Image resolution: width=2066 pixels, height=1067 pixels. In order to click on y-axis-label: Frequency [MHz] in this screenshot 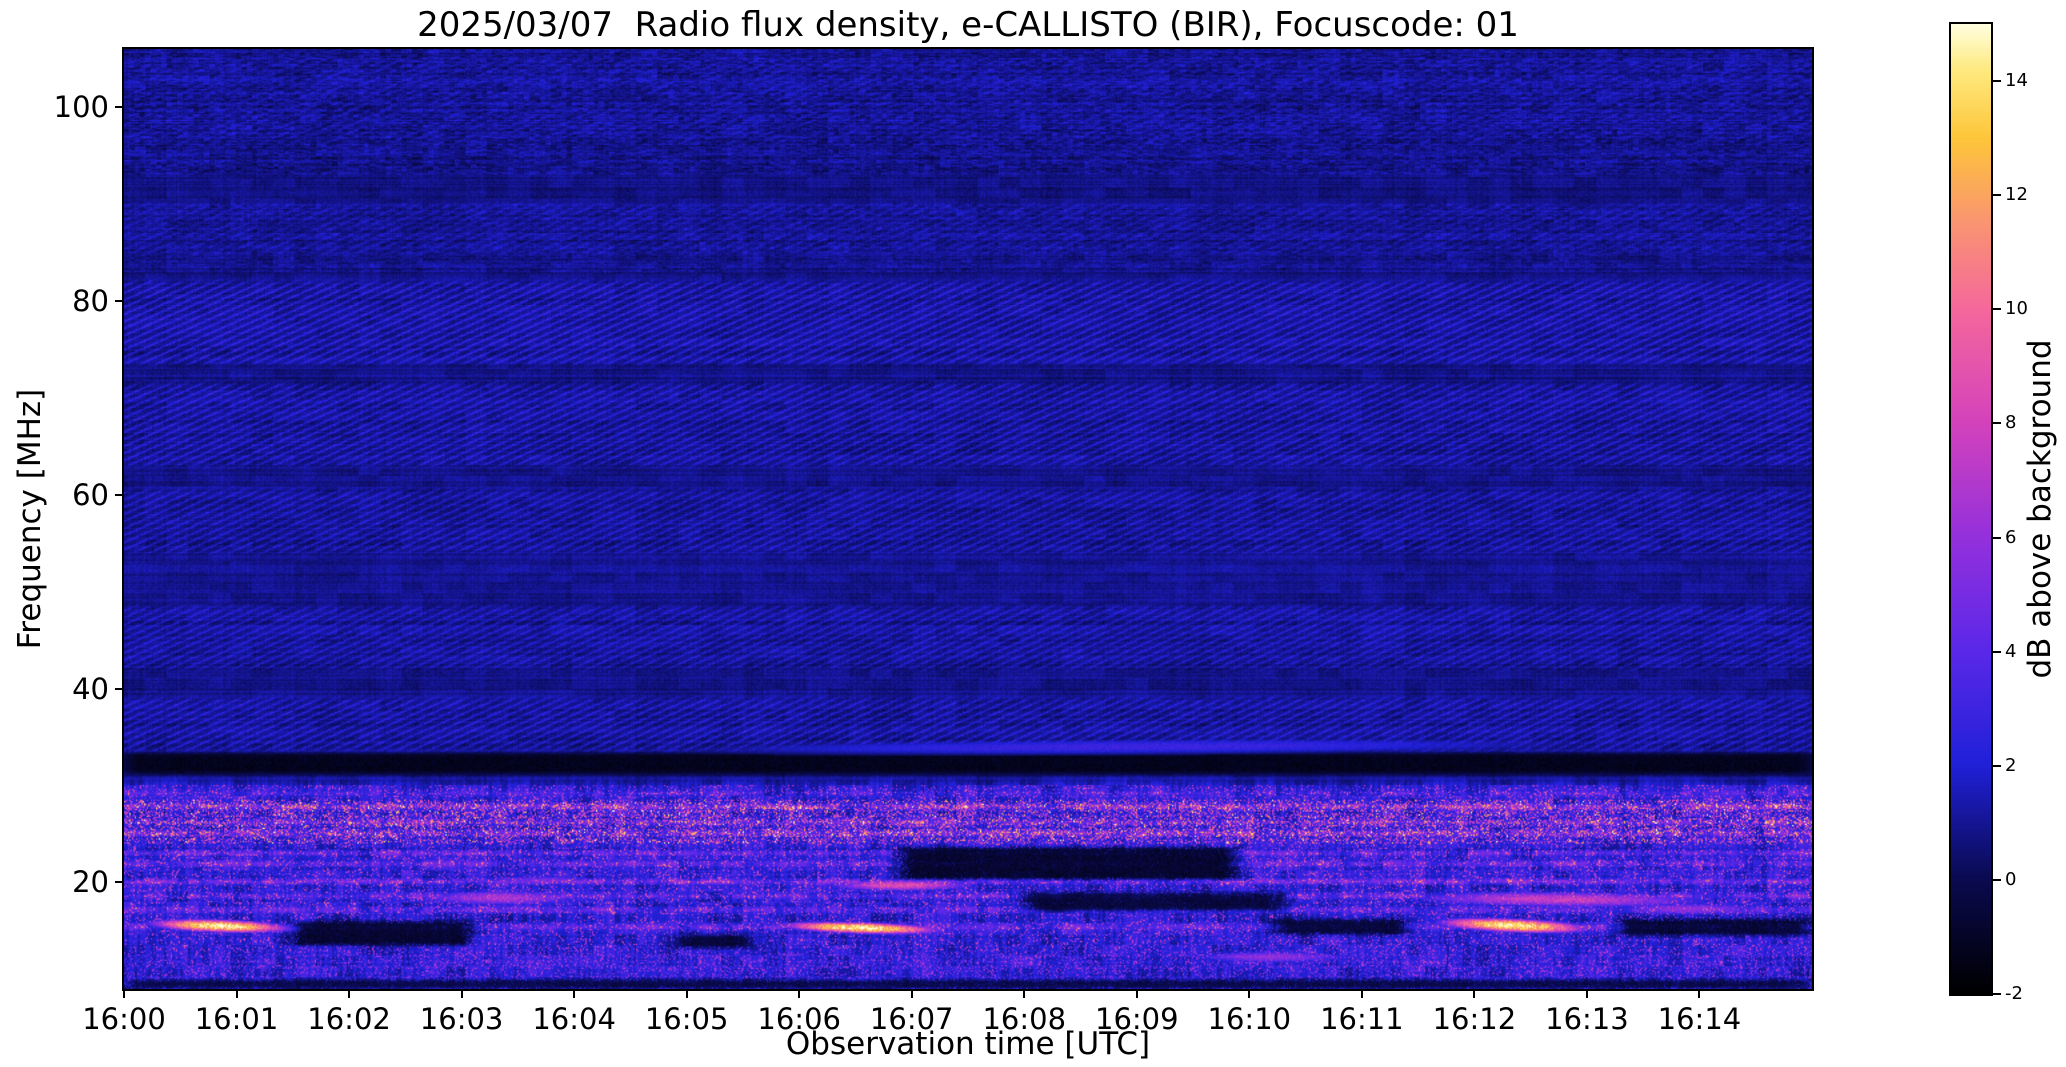, I will do `click(30, 519)`.